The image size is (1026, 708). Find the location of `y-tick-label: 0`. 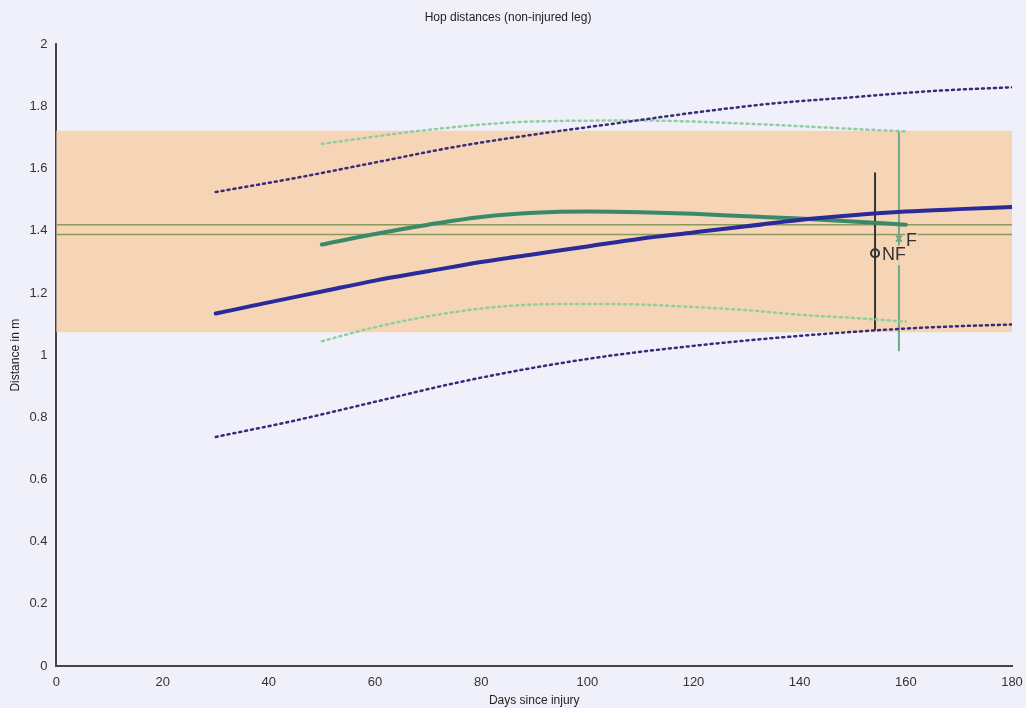

y-tick-label: 0 is located at coordinates (44, 665).